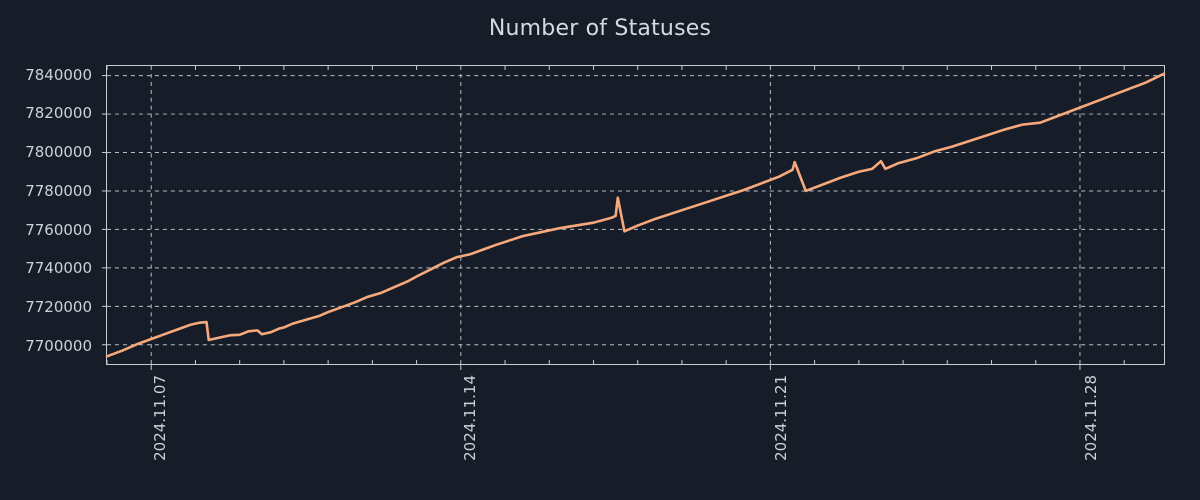 This screenshot has height=500, width=1200. Describe the element at coordinates (58, 306) in the screenshot. I see `y-axis-tick-label: 7720000` at that location.